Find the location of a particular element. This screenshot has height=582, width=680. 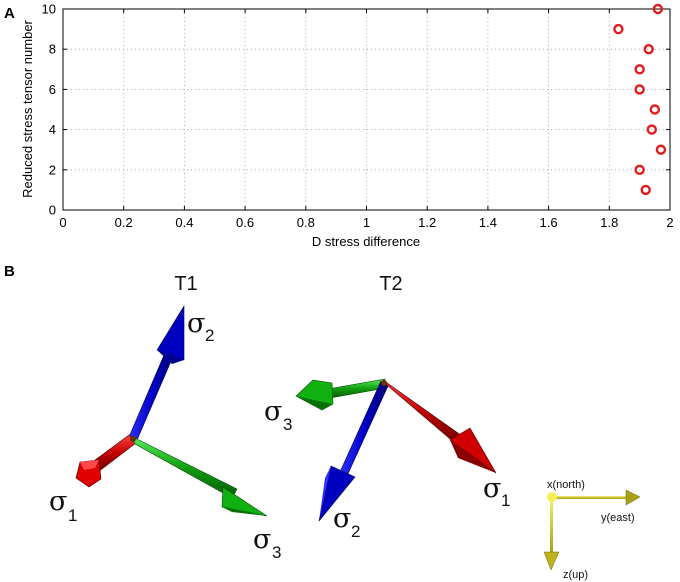

y-tick-label: 2 is located at coordinates (52, 169).